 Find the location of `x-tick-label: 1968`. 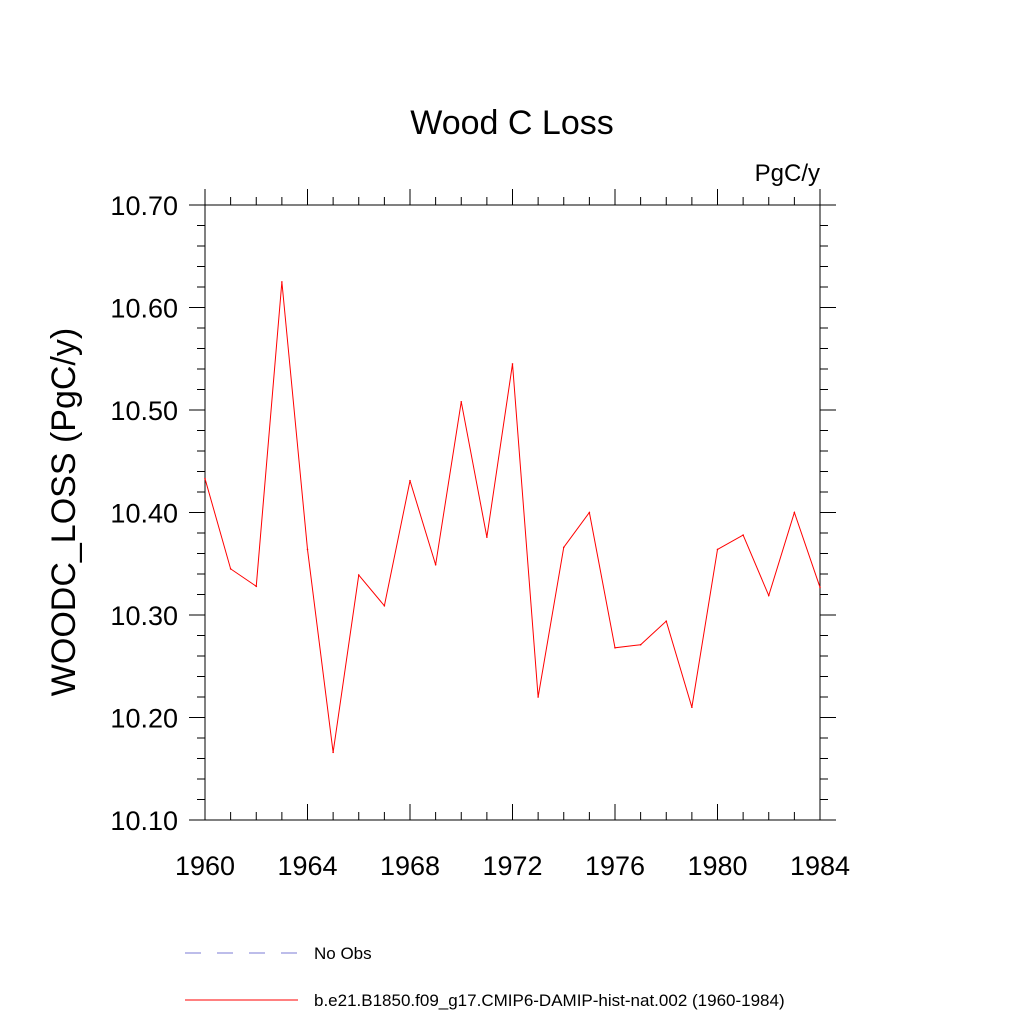

x-tick-label: 1968 is located at coordinates (410, 866).